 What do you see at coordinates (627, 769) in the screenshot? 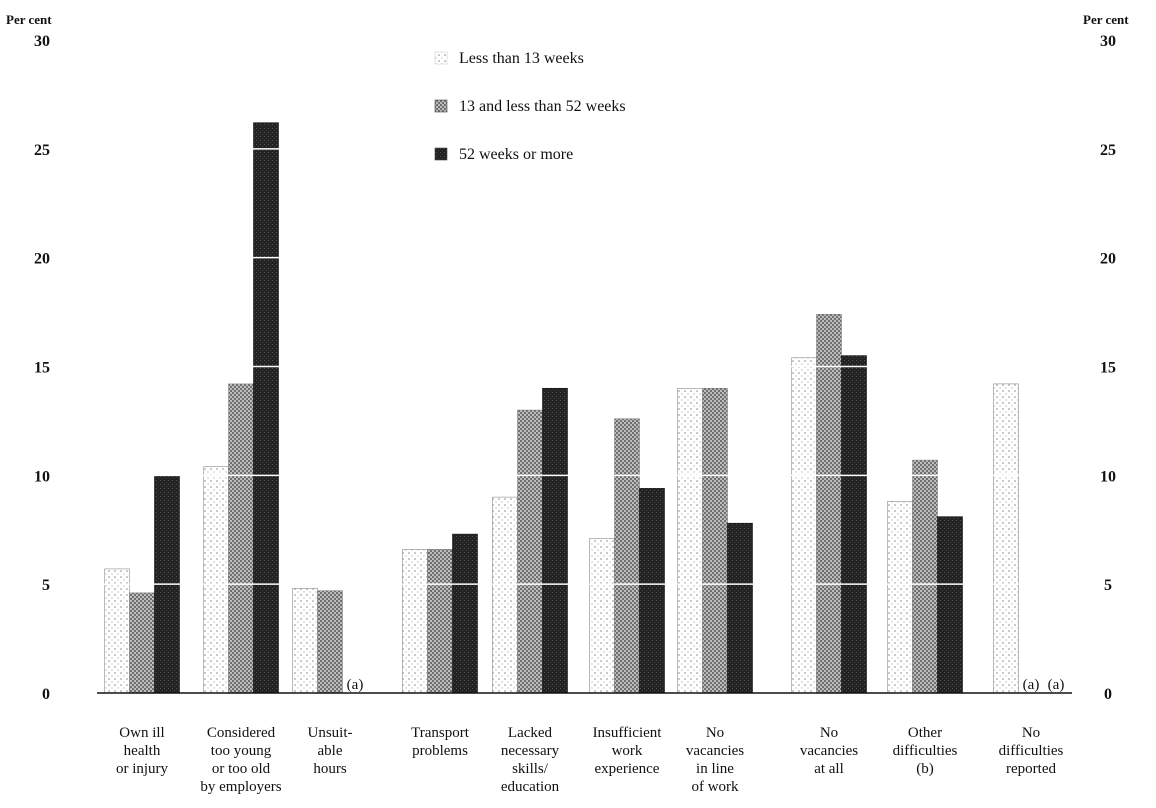
I see `category-label-5-line-2: experience` at bounding box center [627, 769].